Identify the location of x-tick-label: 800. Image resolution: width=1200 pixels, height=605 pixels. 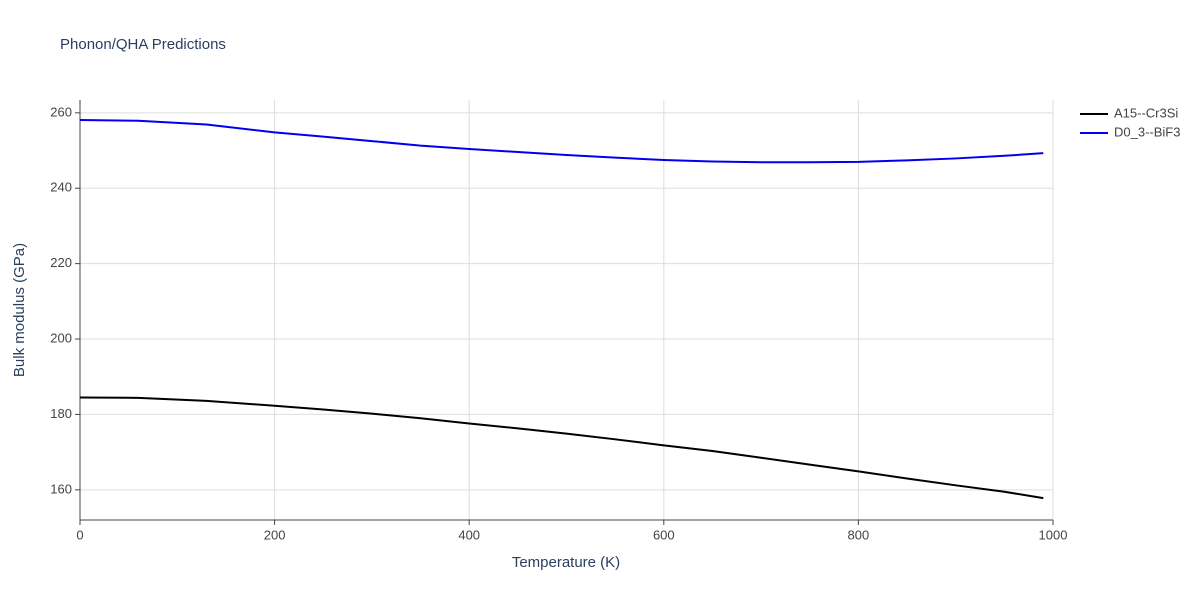
(859, 534).